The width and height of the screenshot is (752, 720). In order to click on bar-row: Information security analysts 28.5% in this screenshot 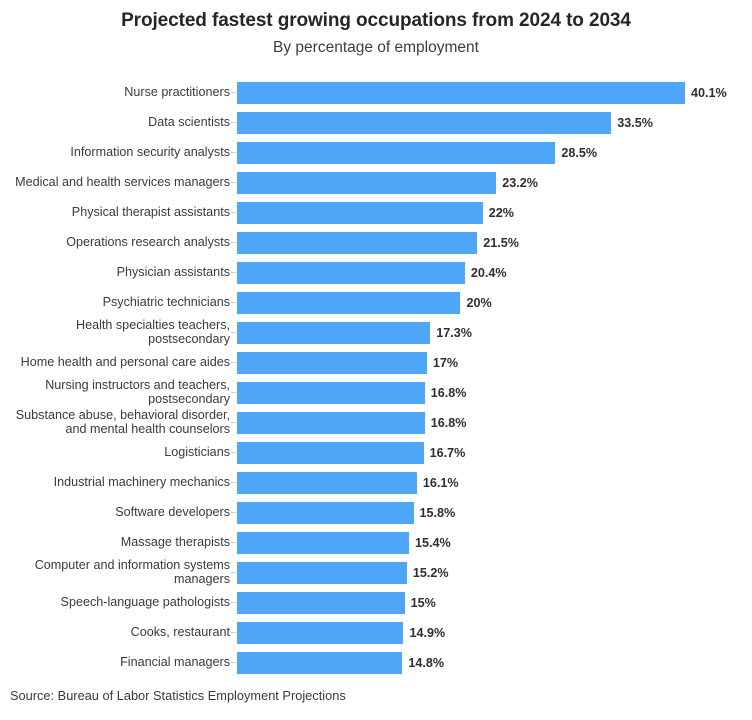, I will do `click(376, 153)`.